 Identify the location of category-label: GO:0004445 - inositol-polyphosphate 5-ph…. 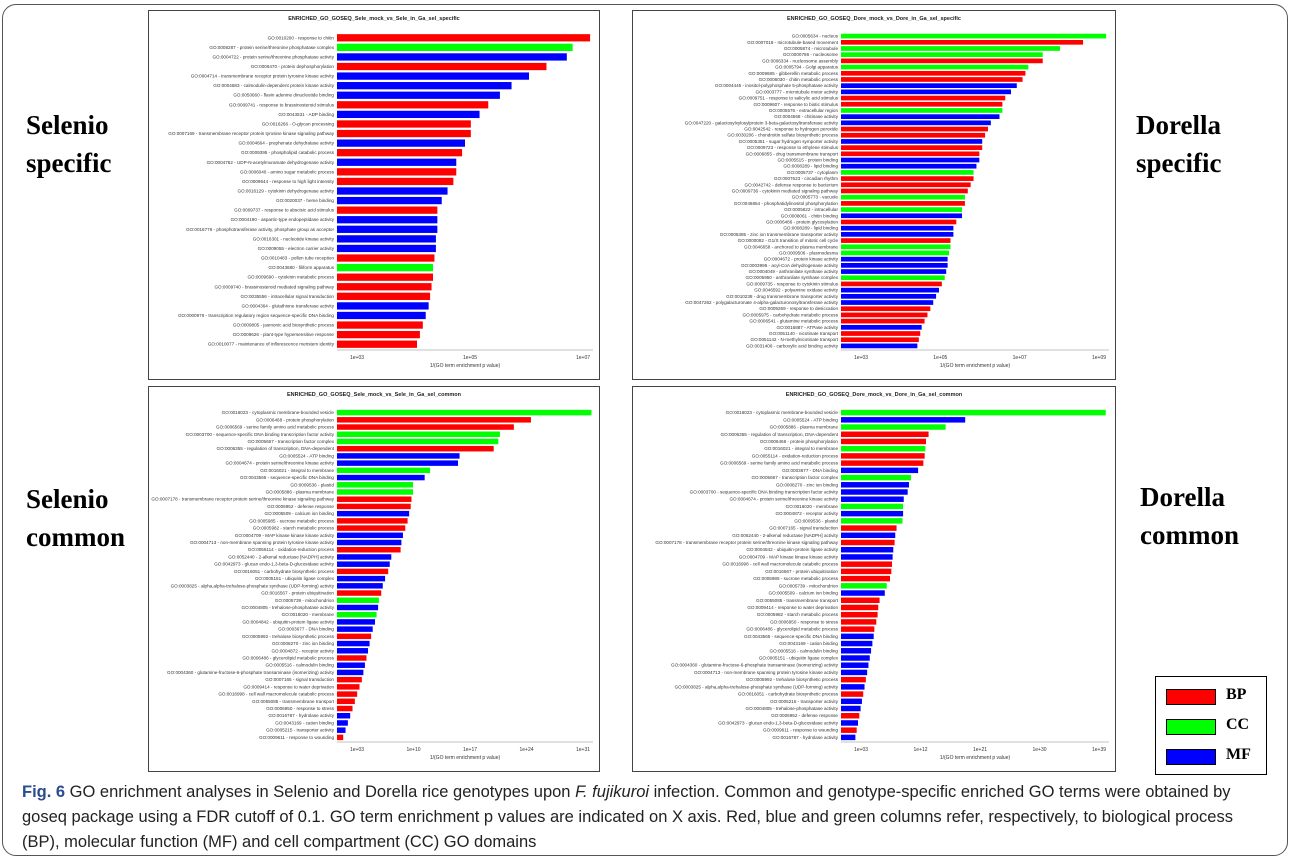
(777, 85).